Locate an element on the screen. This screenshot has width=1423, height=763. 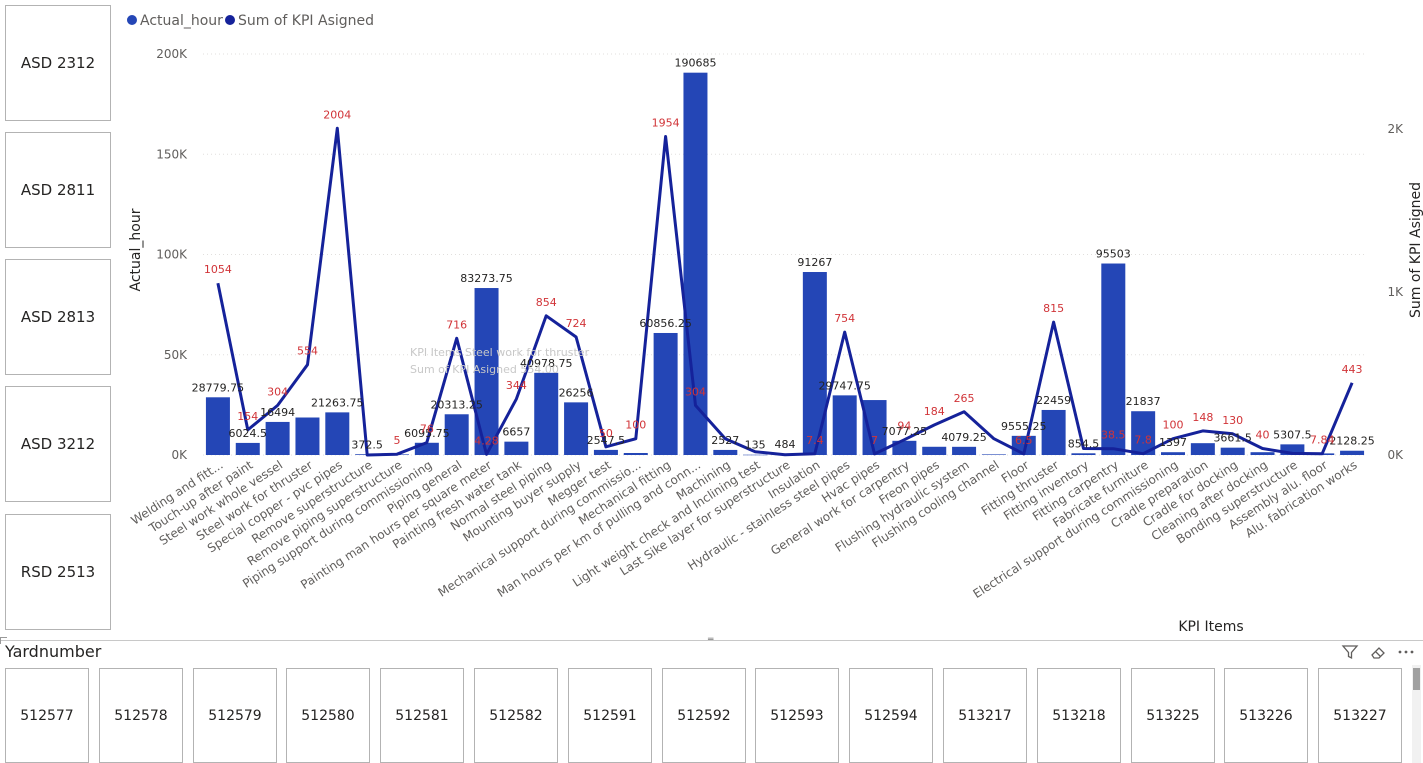
y-tick-label: 0K is located at coordinates (179, 455).